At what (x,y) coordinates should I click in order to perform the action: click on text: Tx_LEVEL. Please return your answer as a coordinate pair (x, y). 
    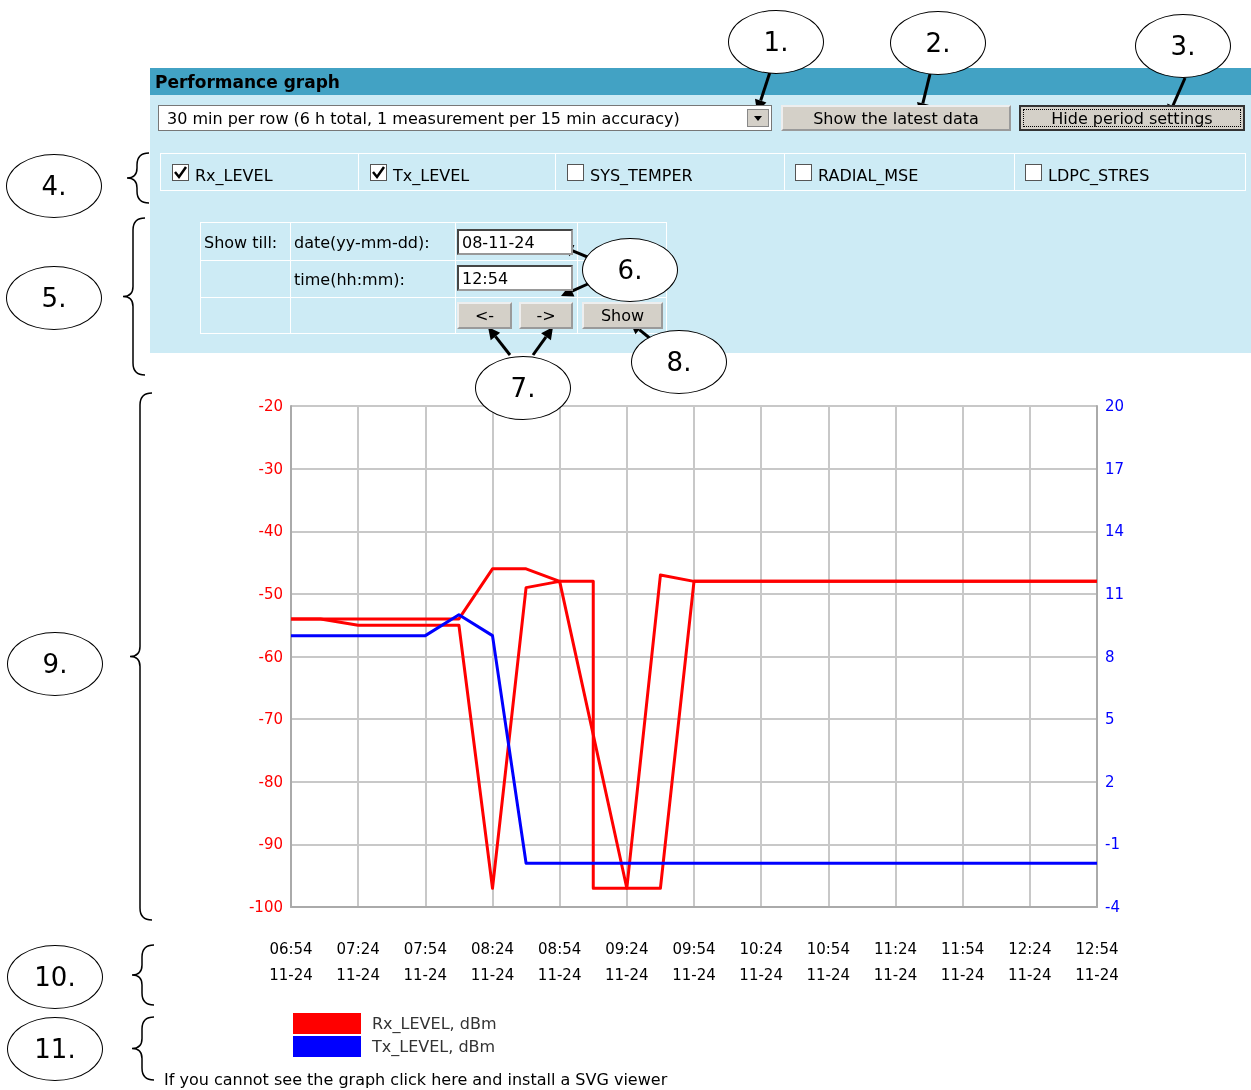
    Looking at the image, I should click on (431, 175).